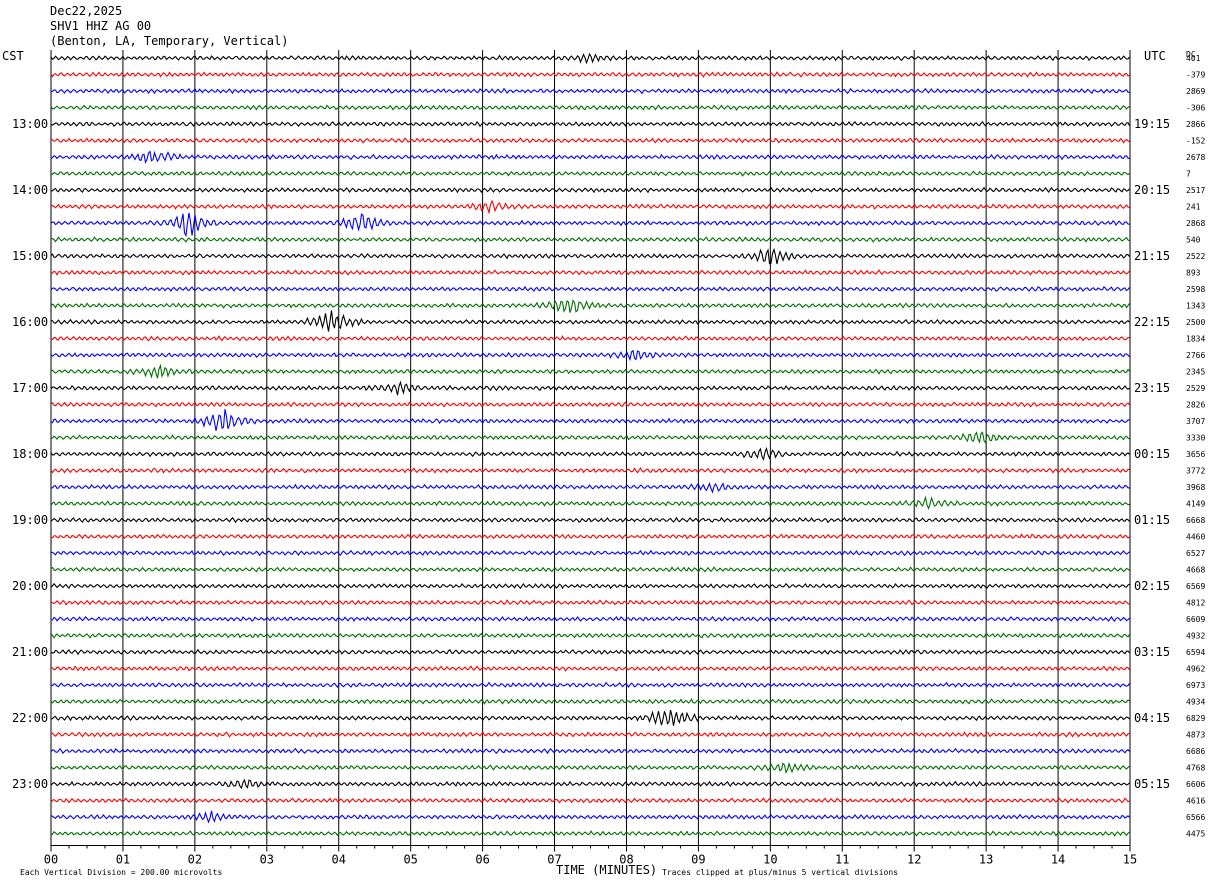  What do you see at coordinates (986, 860) in the screenshot?
I see `x-tick-label: 13` at bounding box center [986, 860].